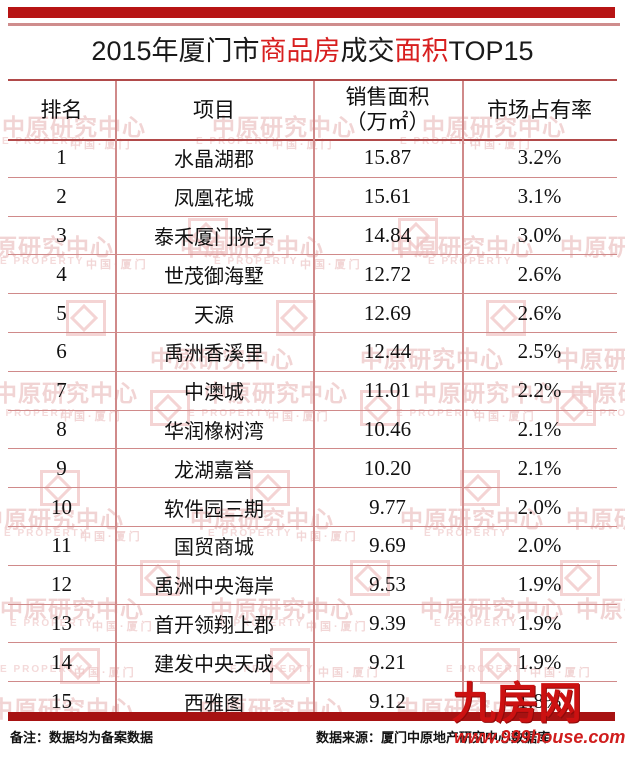 This screenshot has width=625, height=758. I want to click on cell-project: 天源, so click(214, 313).